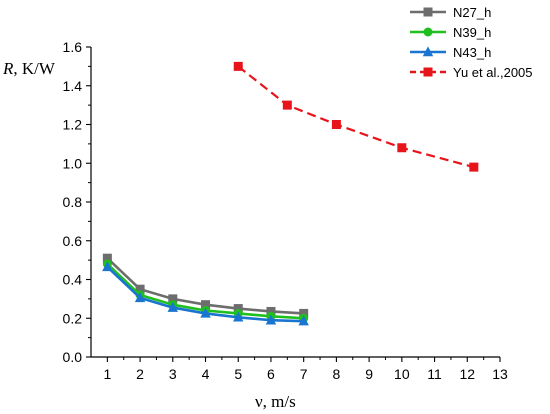 The image size is (550, 414). Describe the element at coordinates (73, 318) in the screenshot. I see `y-tick-label: 0.2` at that location.